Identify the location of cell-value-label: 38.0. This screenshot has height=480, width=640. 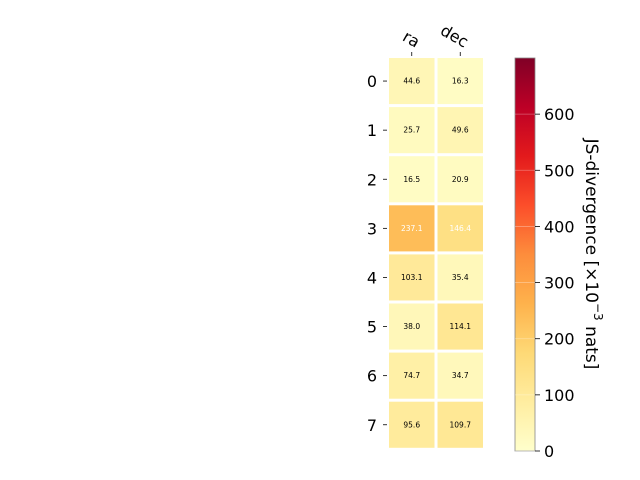
(411, 326).